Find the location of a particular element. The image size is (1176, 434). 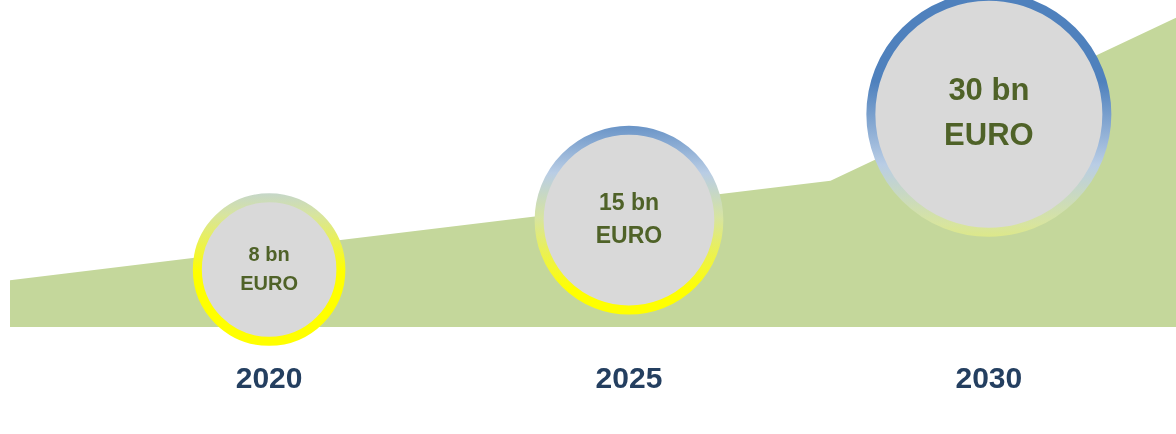

data-label: 8 bn EURO is located at coordinates (269, 268).